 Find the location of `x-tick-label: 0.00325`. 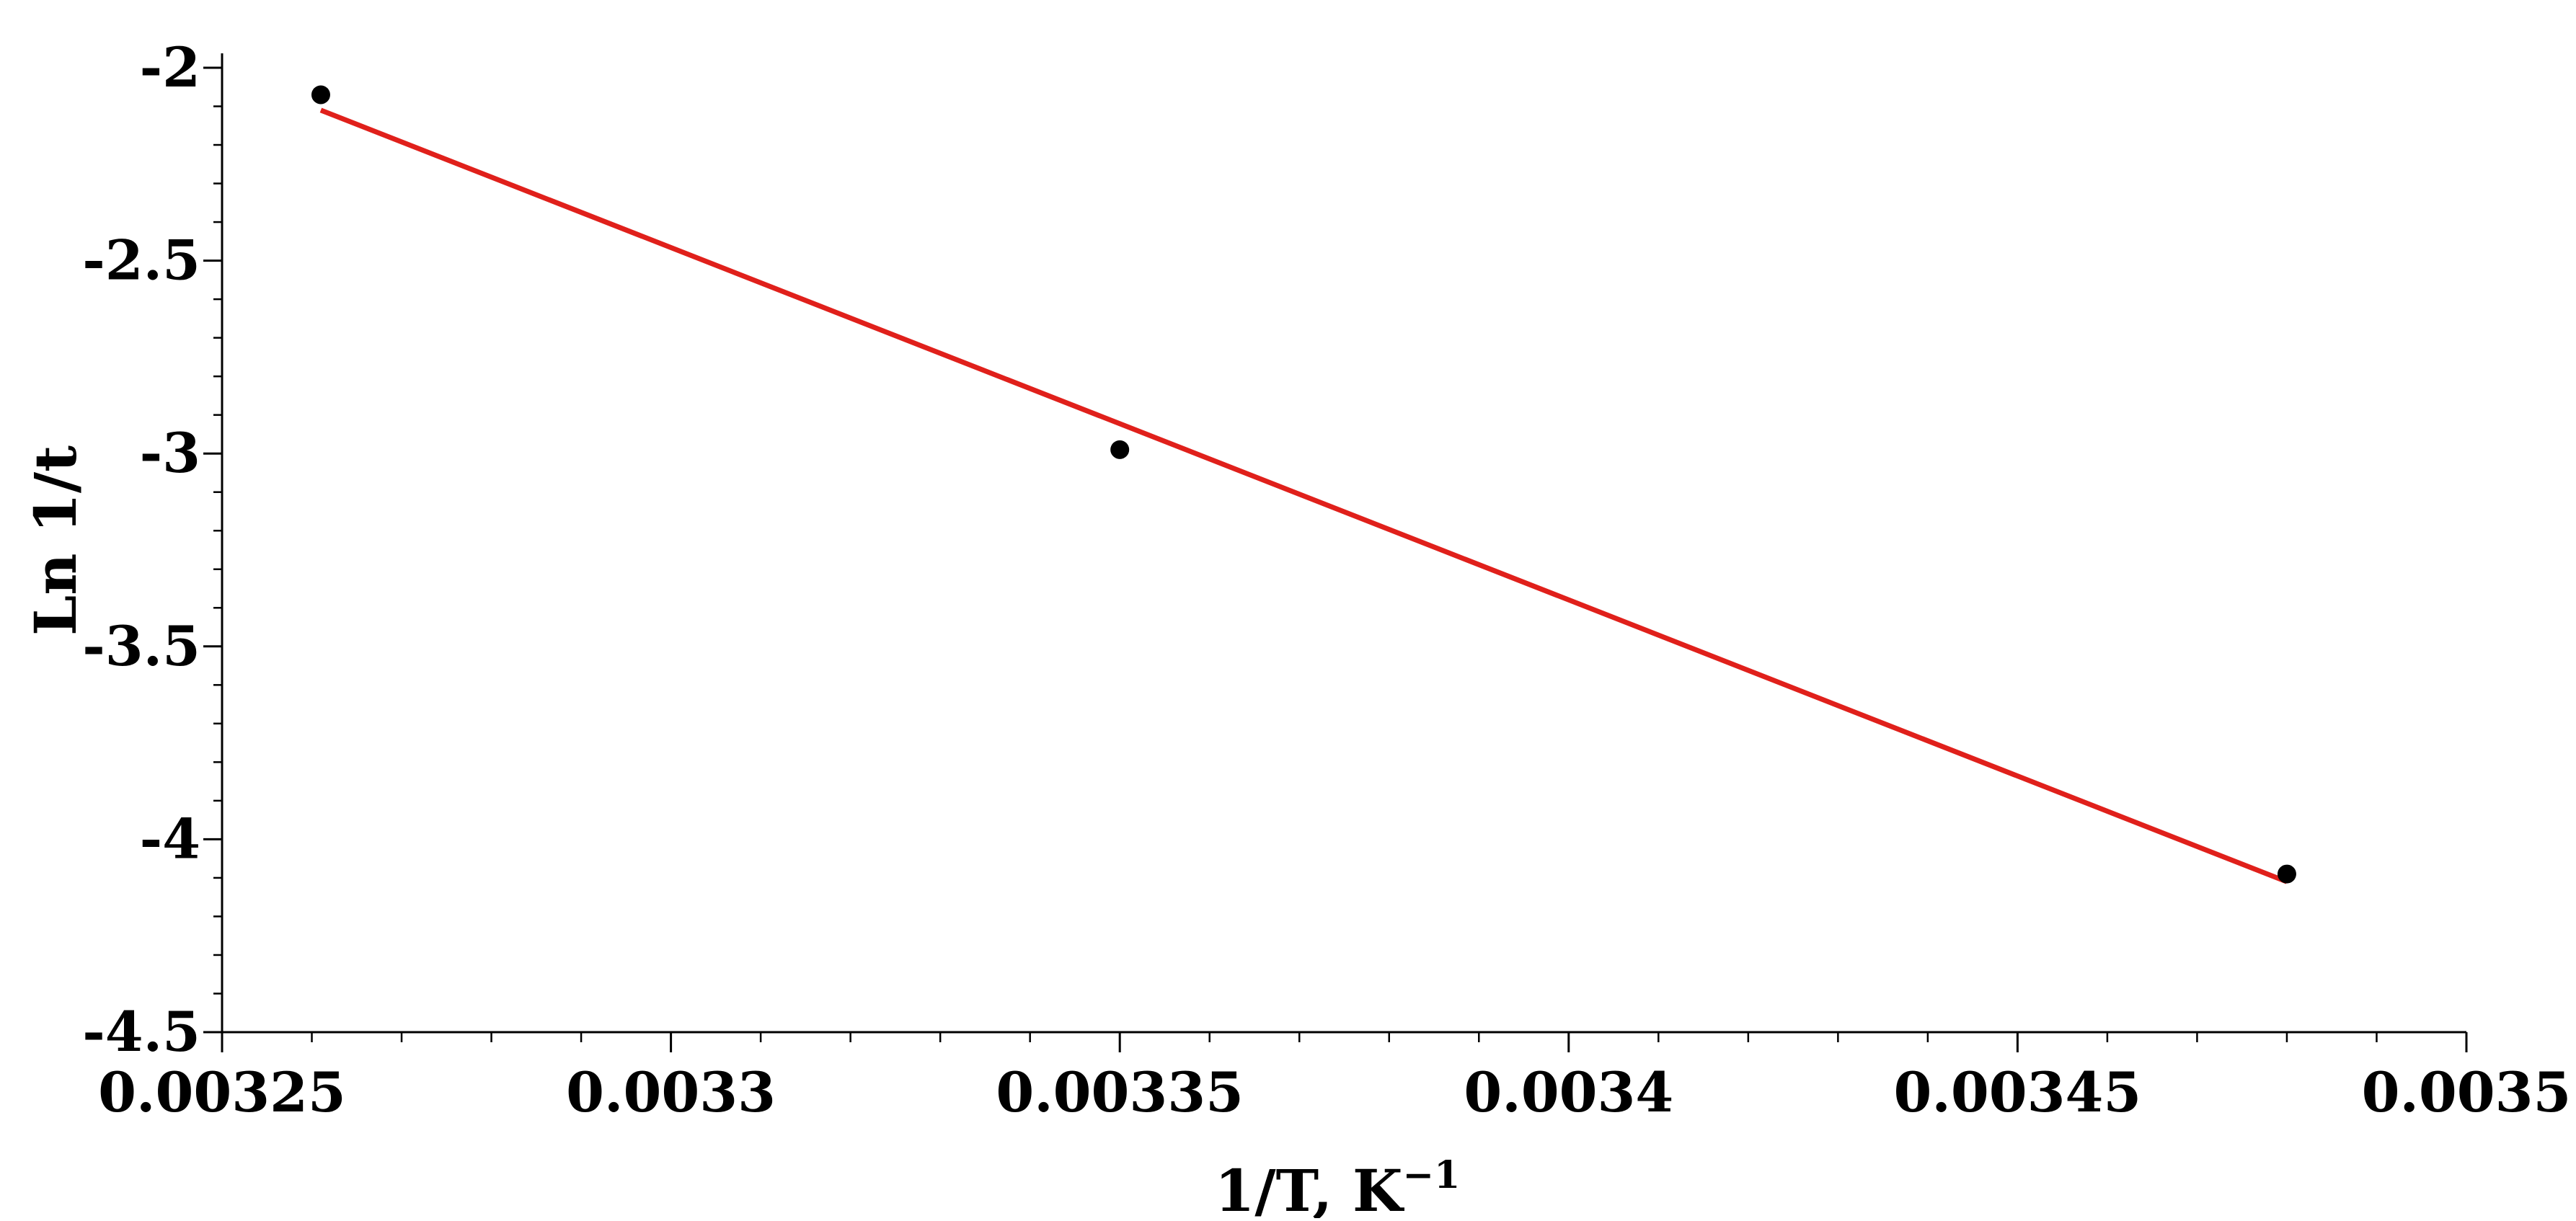

x-tick-label: 0.00325 is located at coordinates (222, 1092).